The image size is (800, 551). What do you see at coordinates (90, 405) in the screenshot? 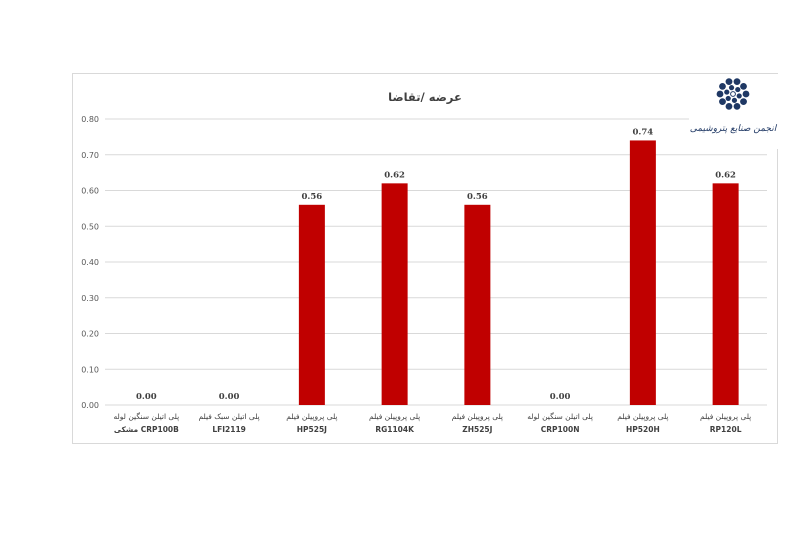
I see `y-tick-label: 0.00` at bounding box center [90, 405].